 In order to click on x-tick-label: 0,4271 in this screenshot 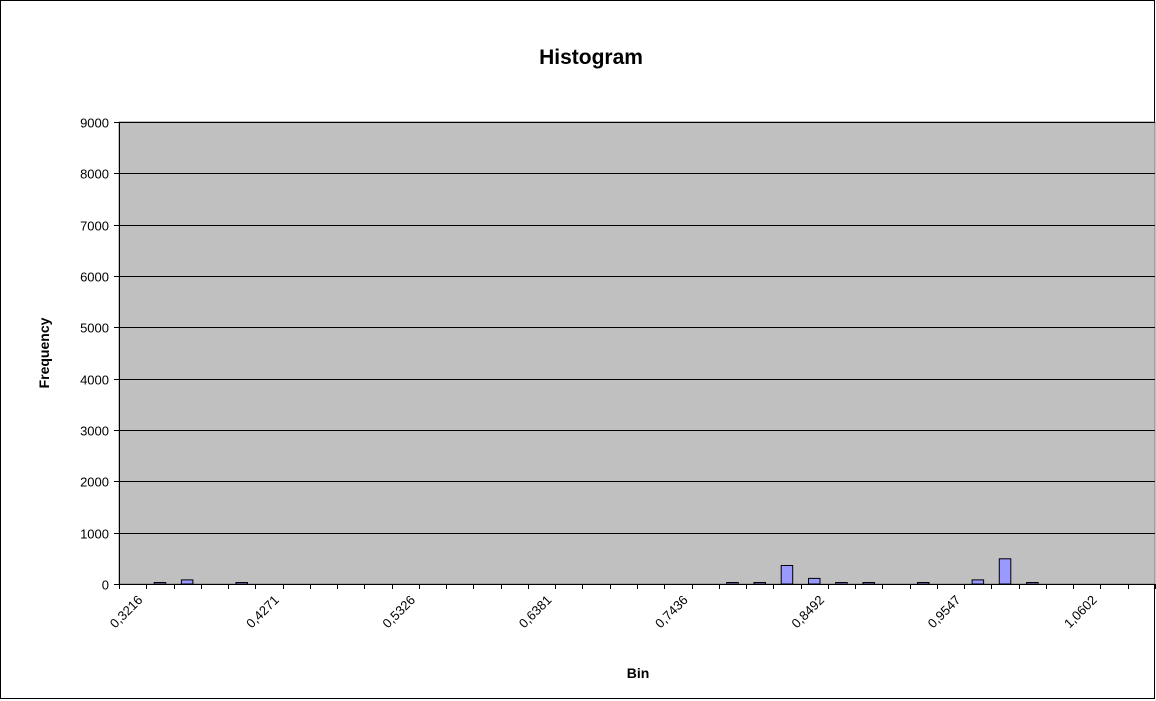, I will do `click(262, 611)`.